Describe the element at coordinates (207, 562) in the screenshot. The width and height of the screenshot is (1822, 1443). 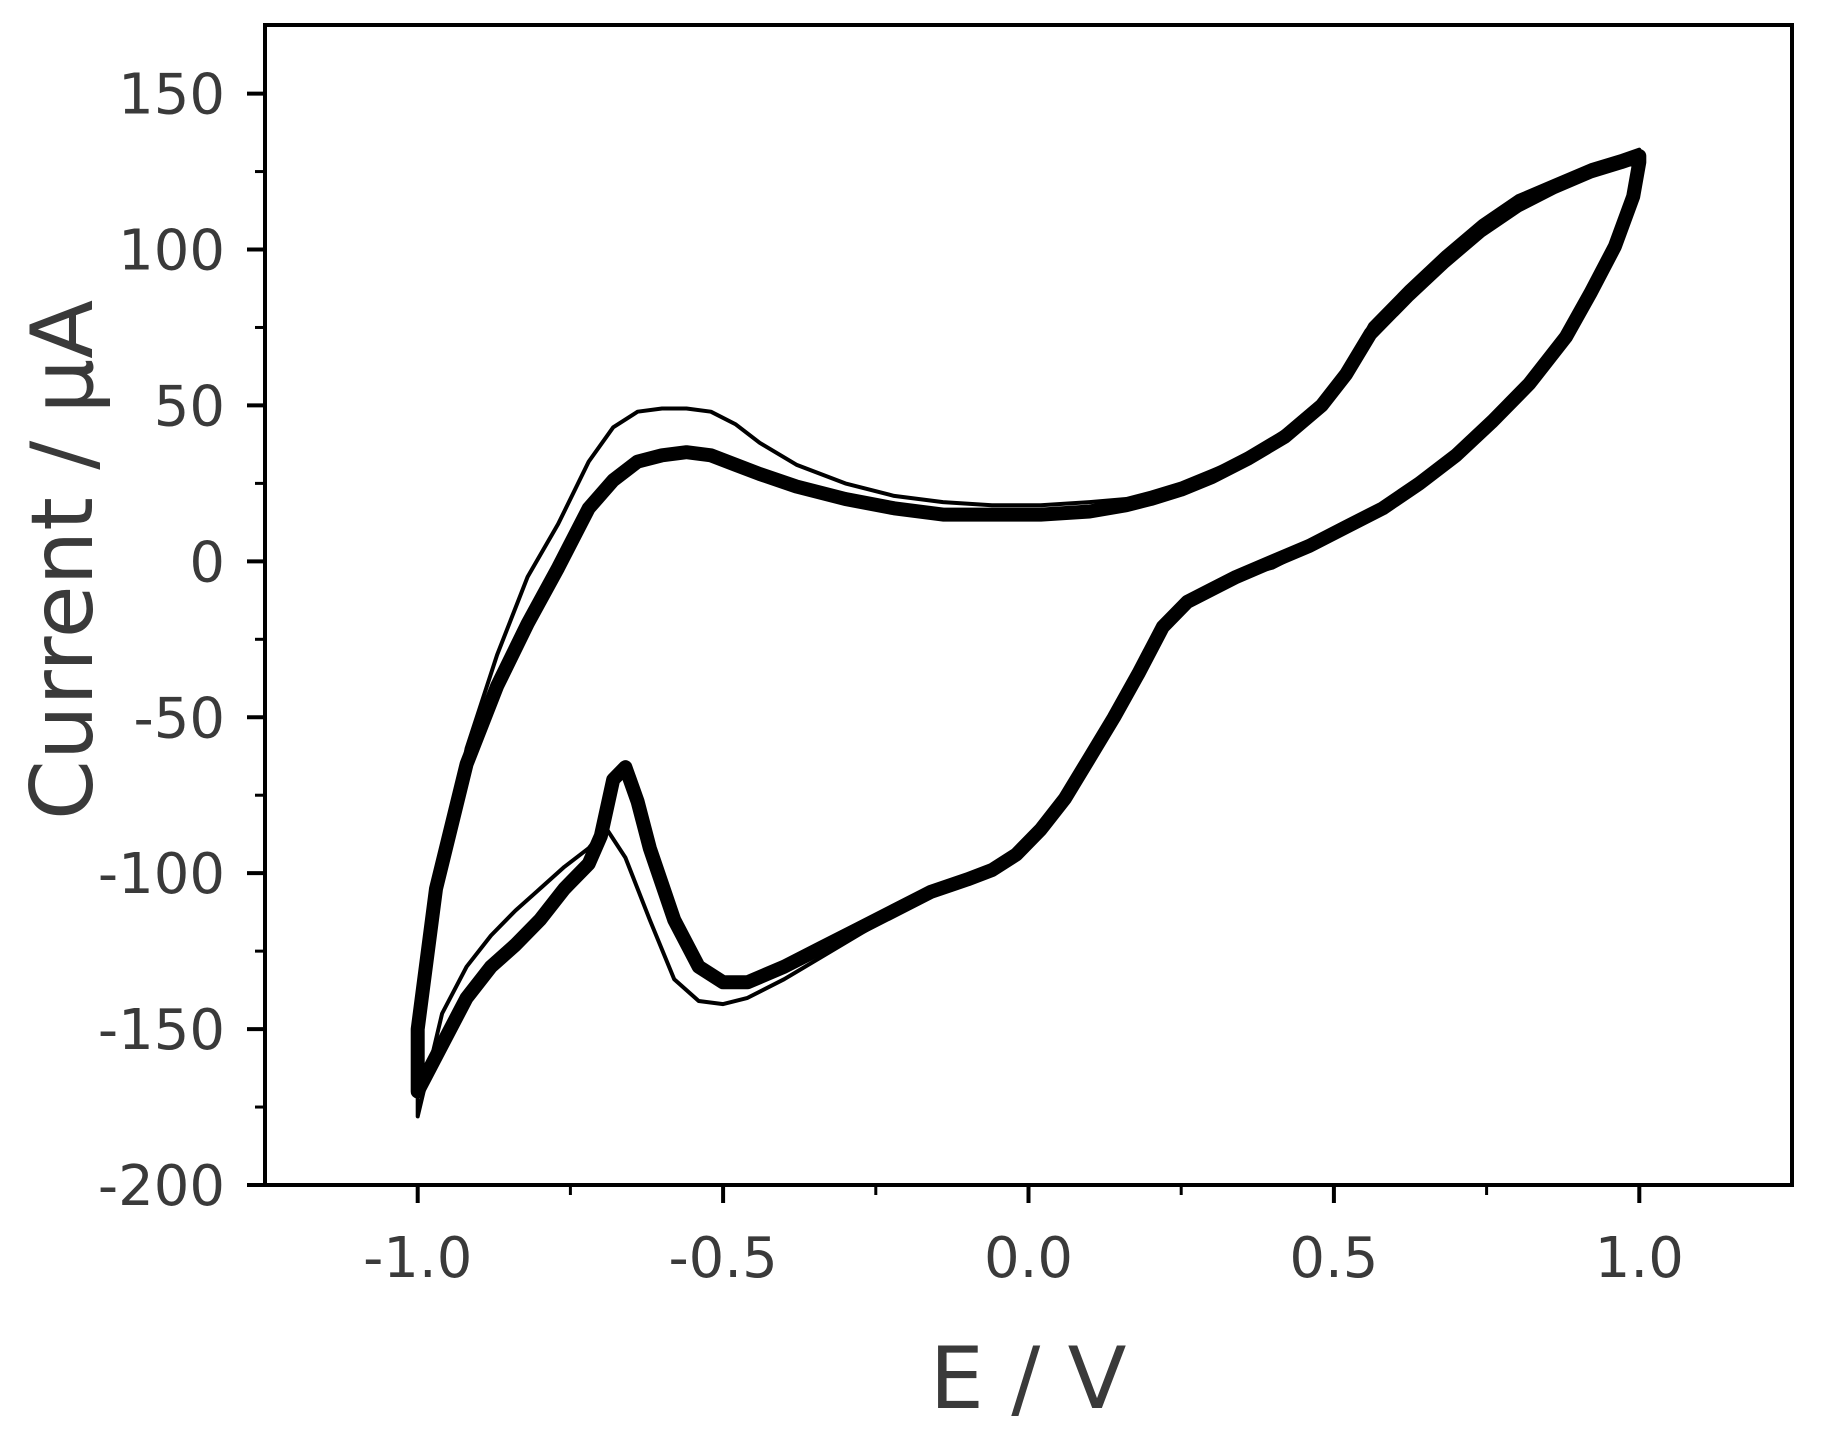
I see `y-tick-label: 0` at that location.